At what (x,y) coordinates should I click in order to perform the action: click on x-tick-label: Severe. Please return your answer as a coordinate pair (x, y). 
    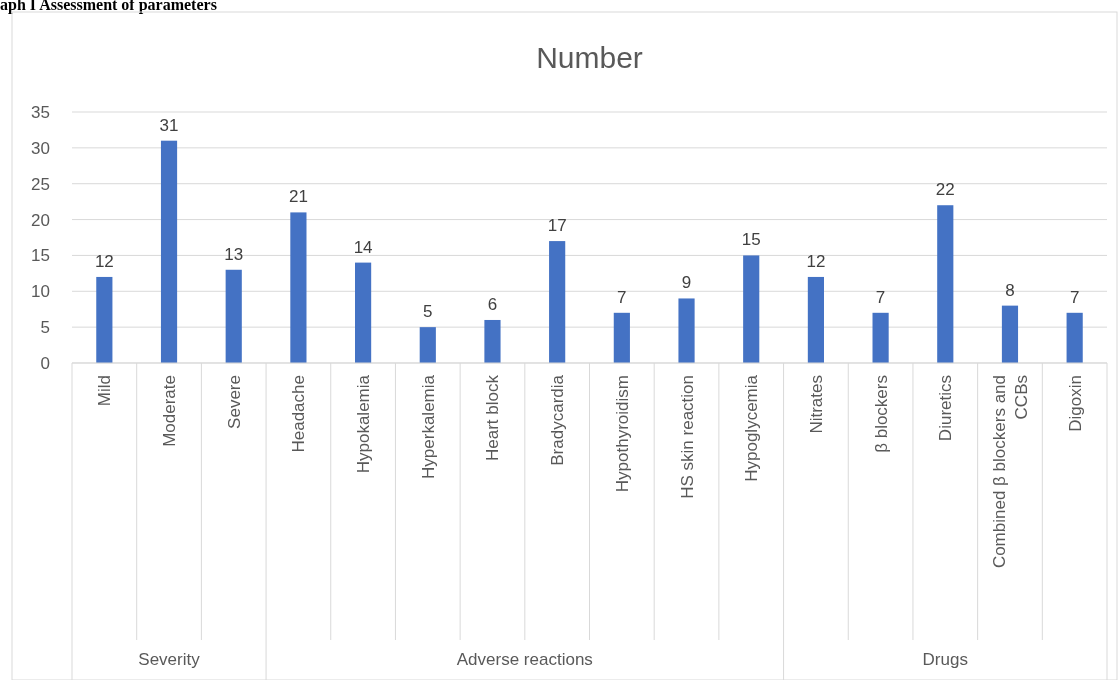
    Looking at the image, I should click on (234, 402).